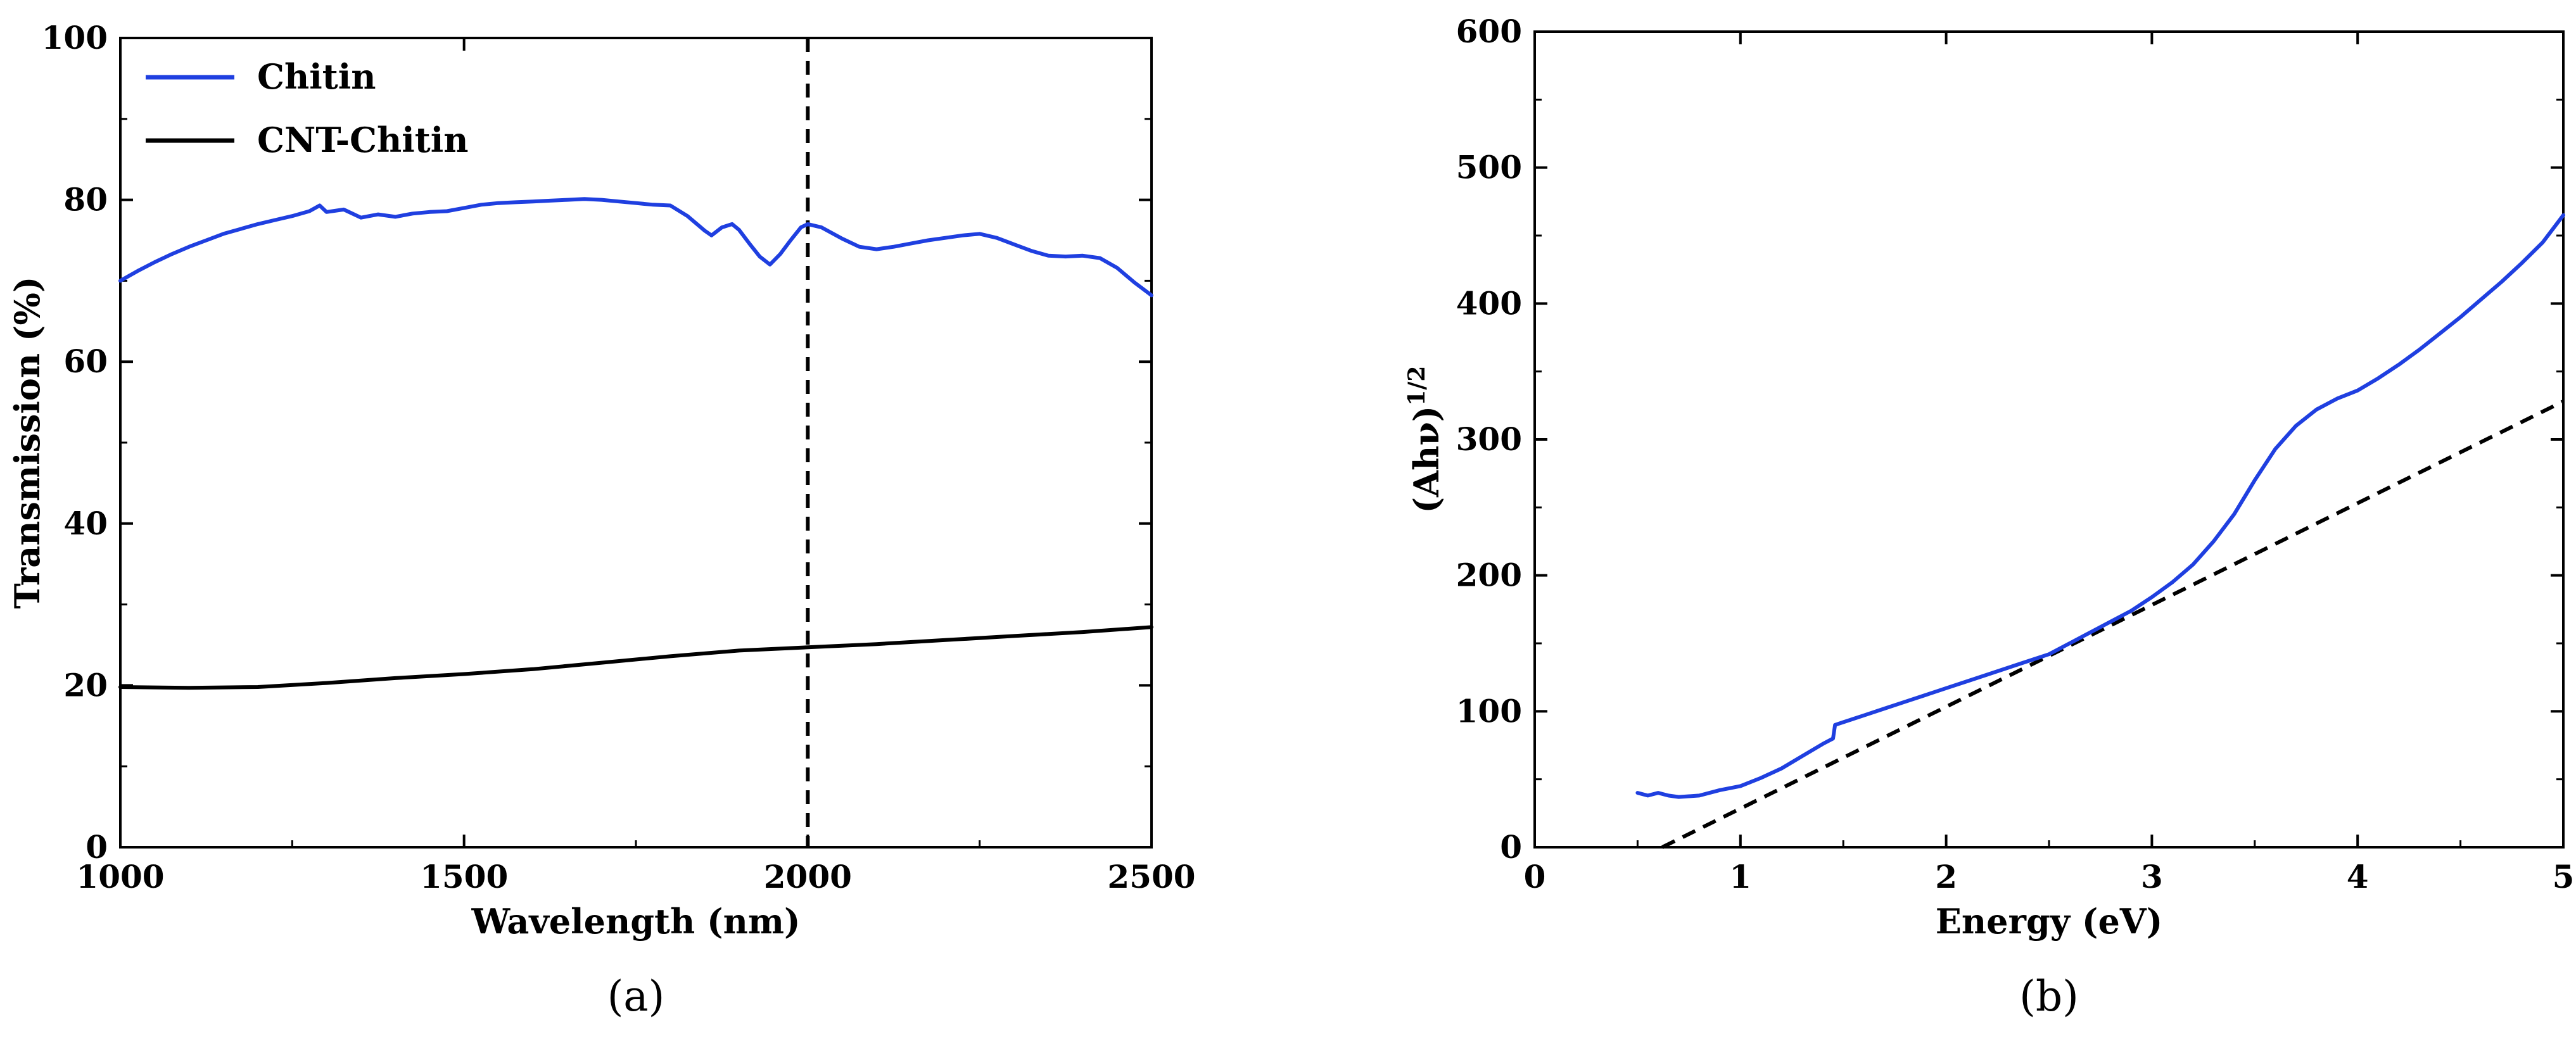  Describe the element at coordinates (2358, 876) in the screenshot. I see `x-tick-label: 4` at that location.